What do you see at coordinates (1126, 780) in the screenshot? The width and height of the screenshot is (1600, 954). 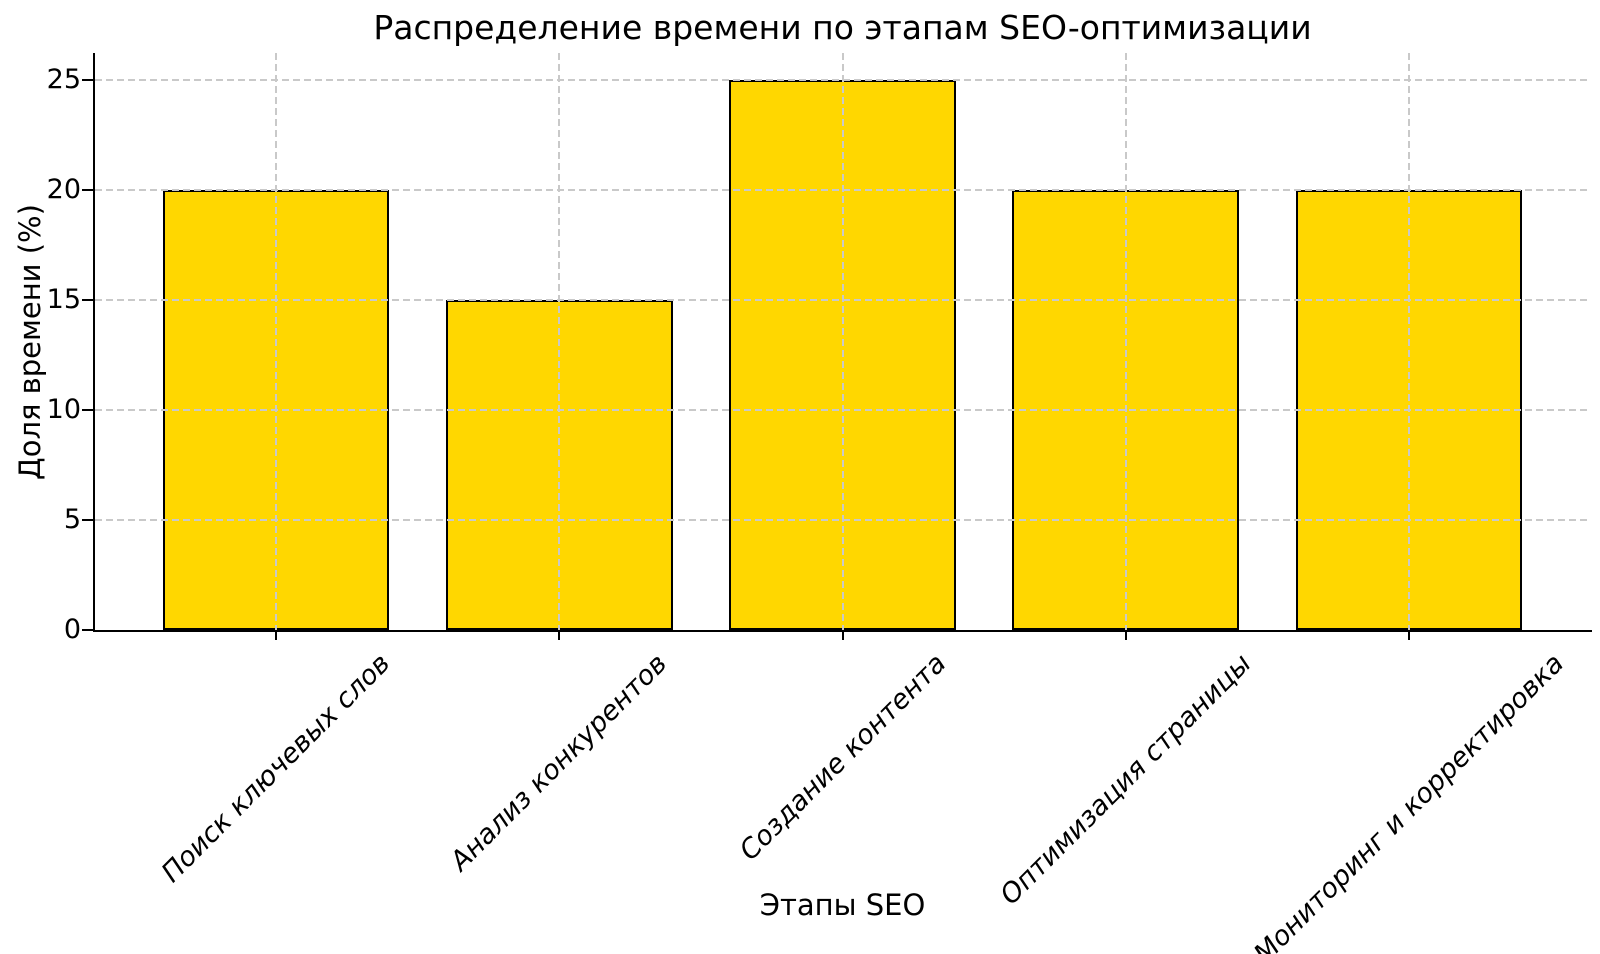 I see `x-tick-label-3: Оптимизация страницы` at bounding box center [1126, 780].